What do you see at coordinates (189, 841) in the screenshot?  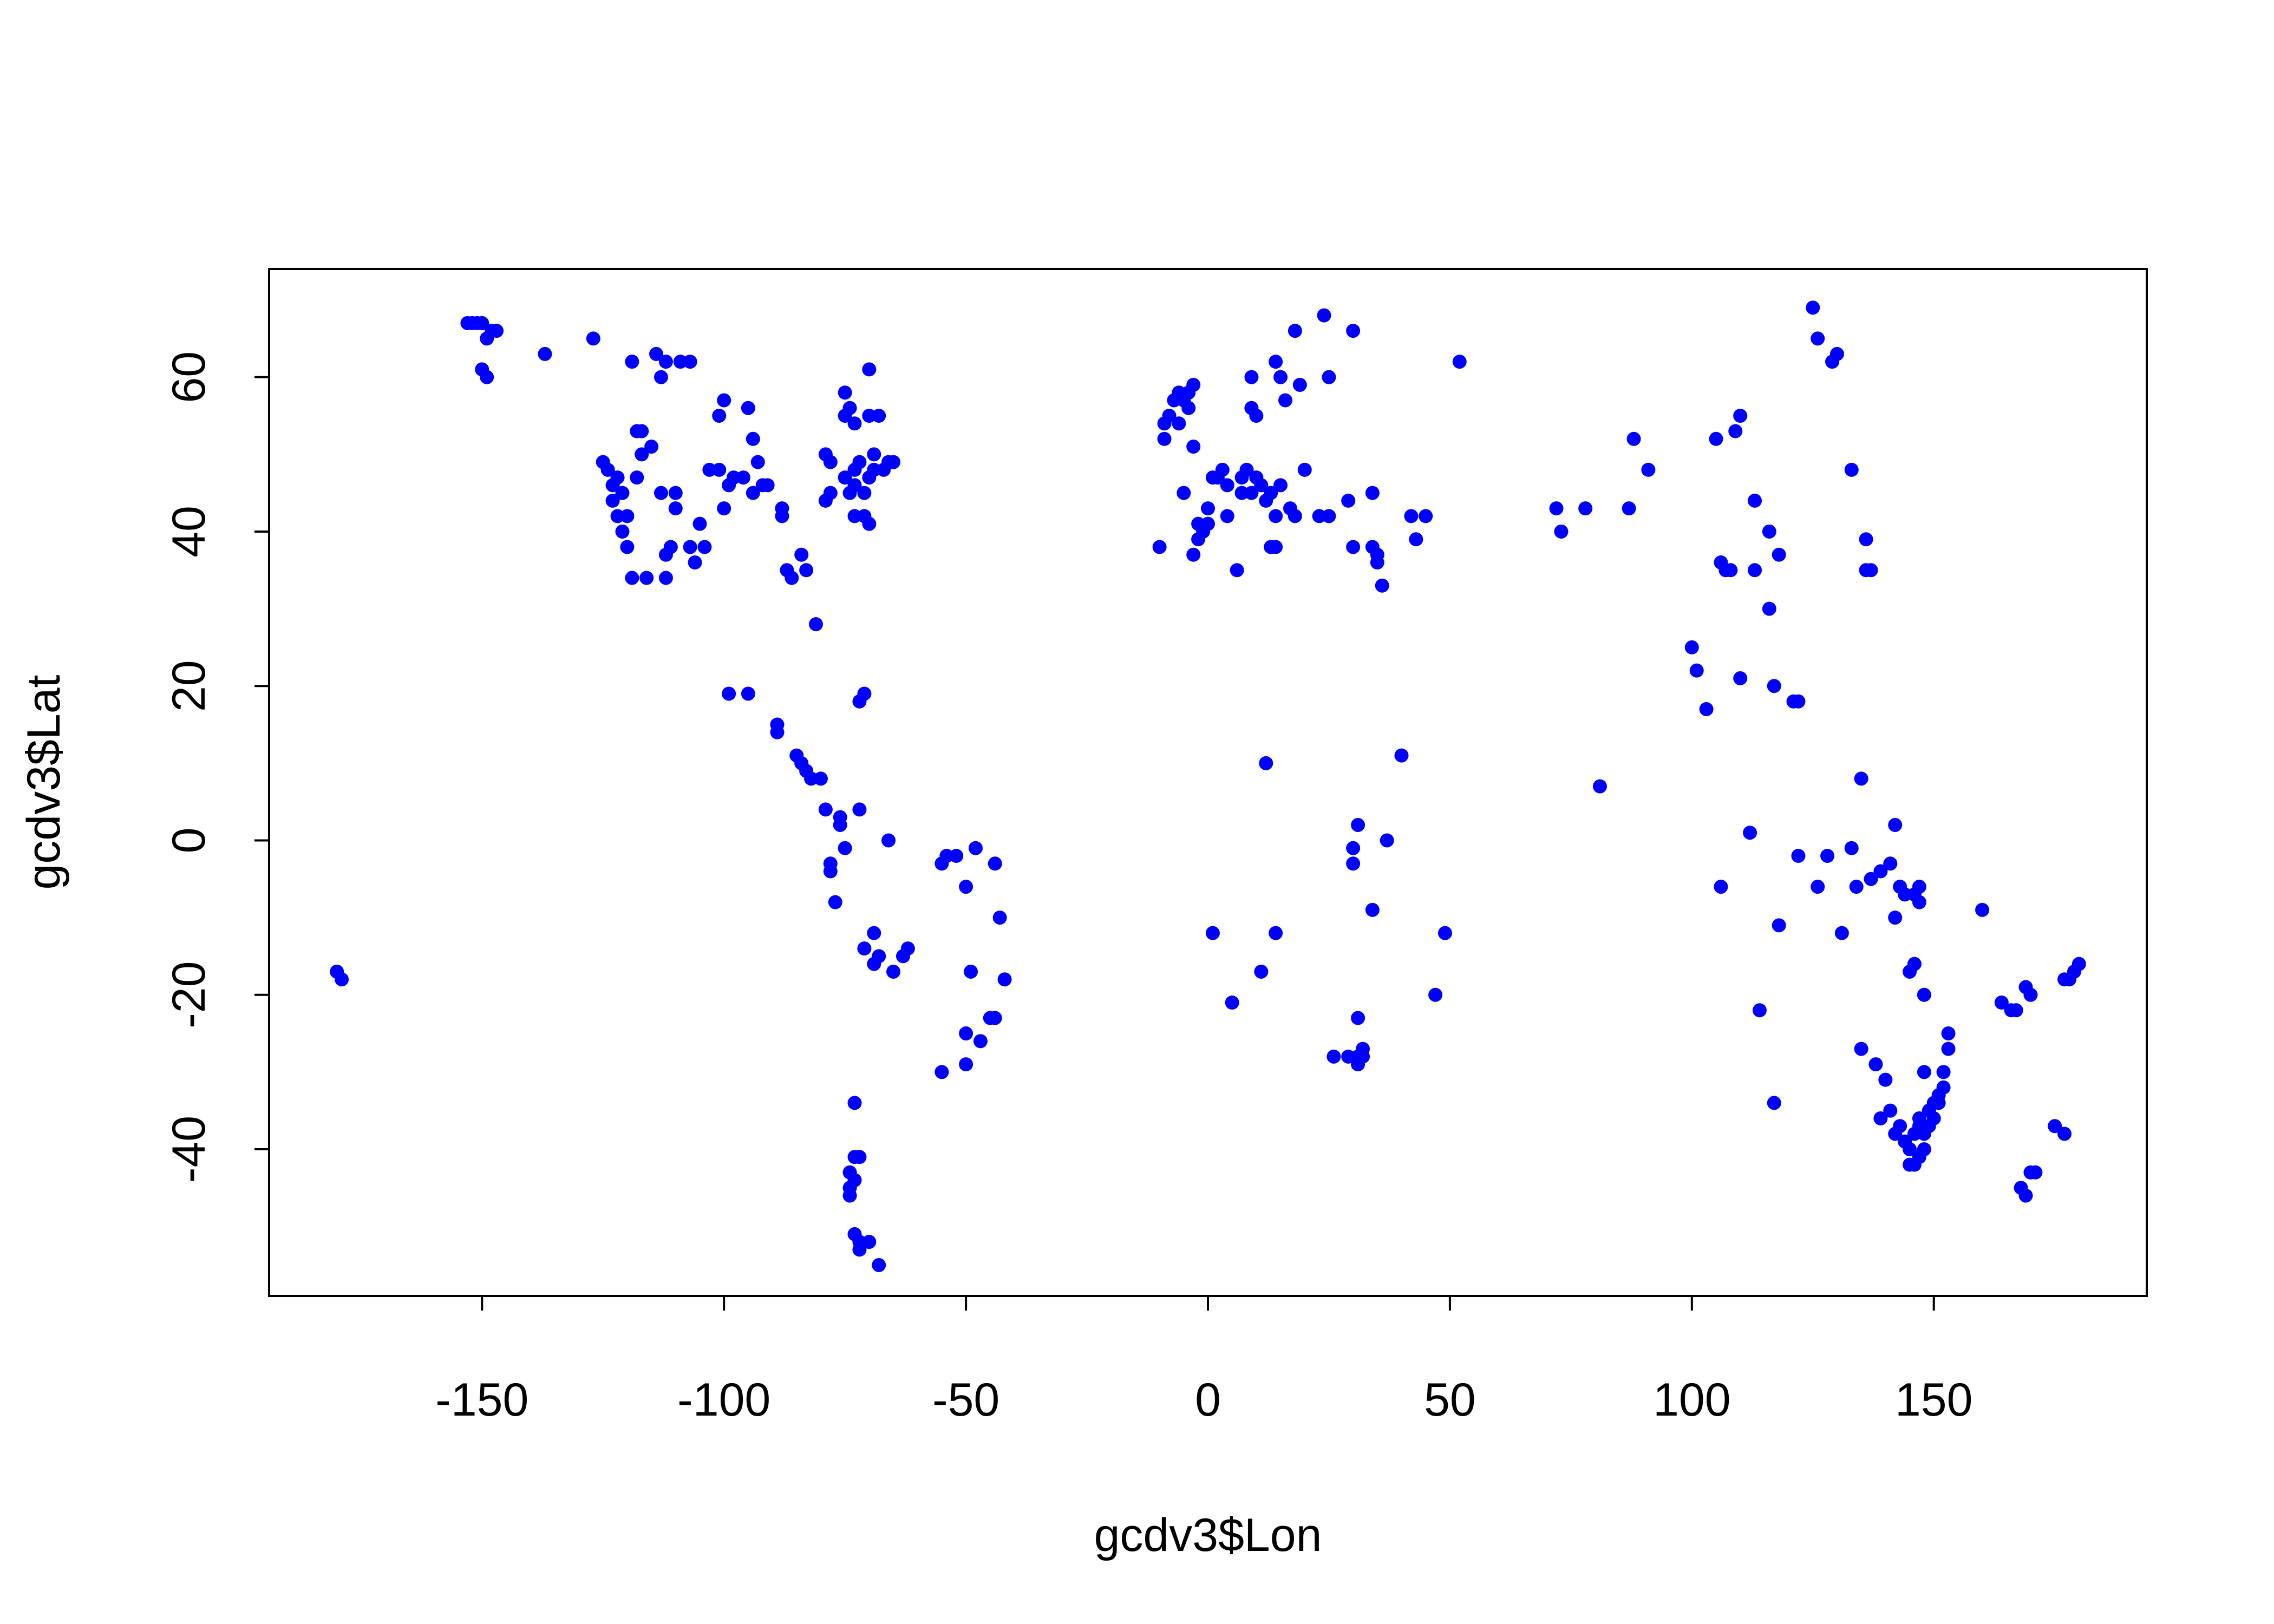 I see `y-tick-label: 0` at bounding box center [189, 841].